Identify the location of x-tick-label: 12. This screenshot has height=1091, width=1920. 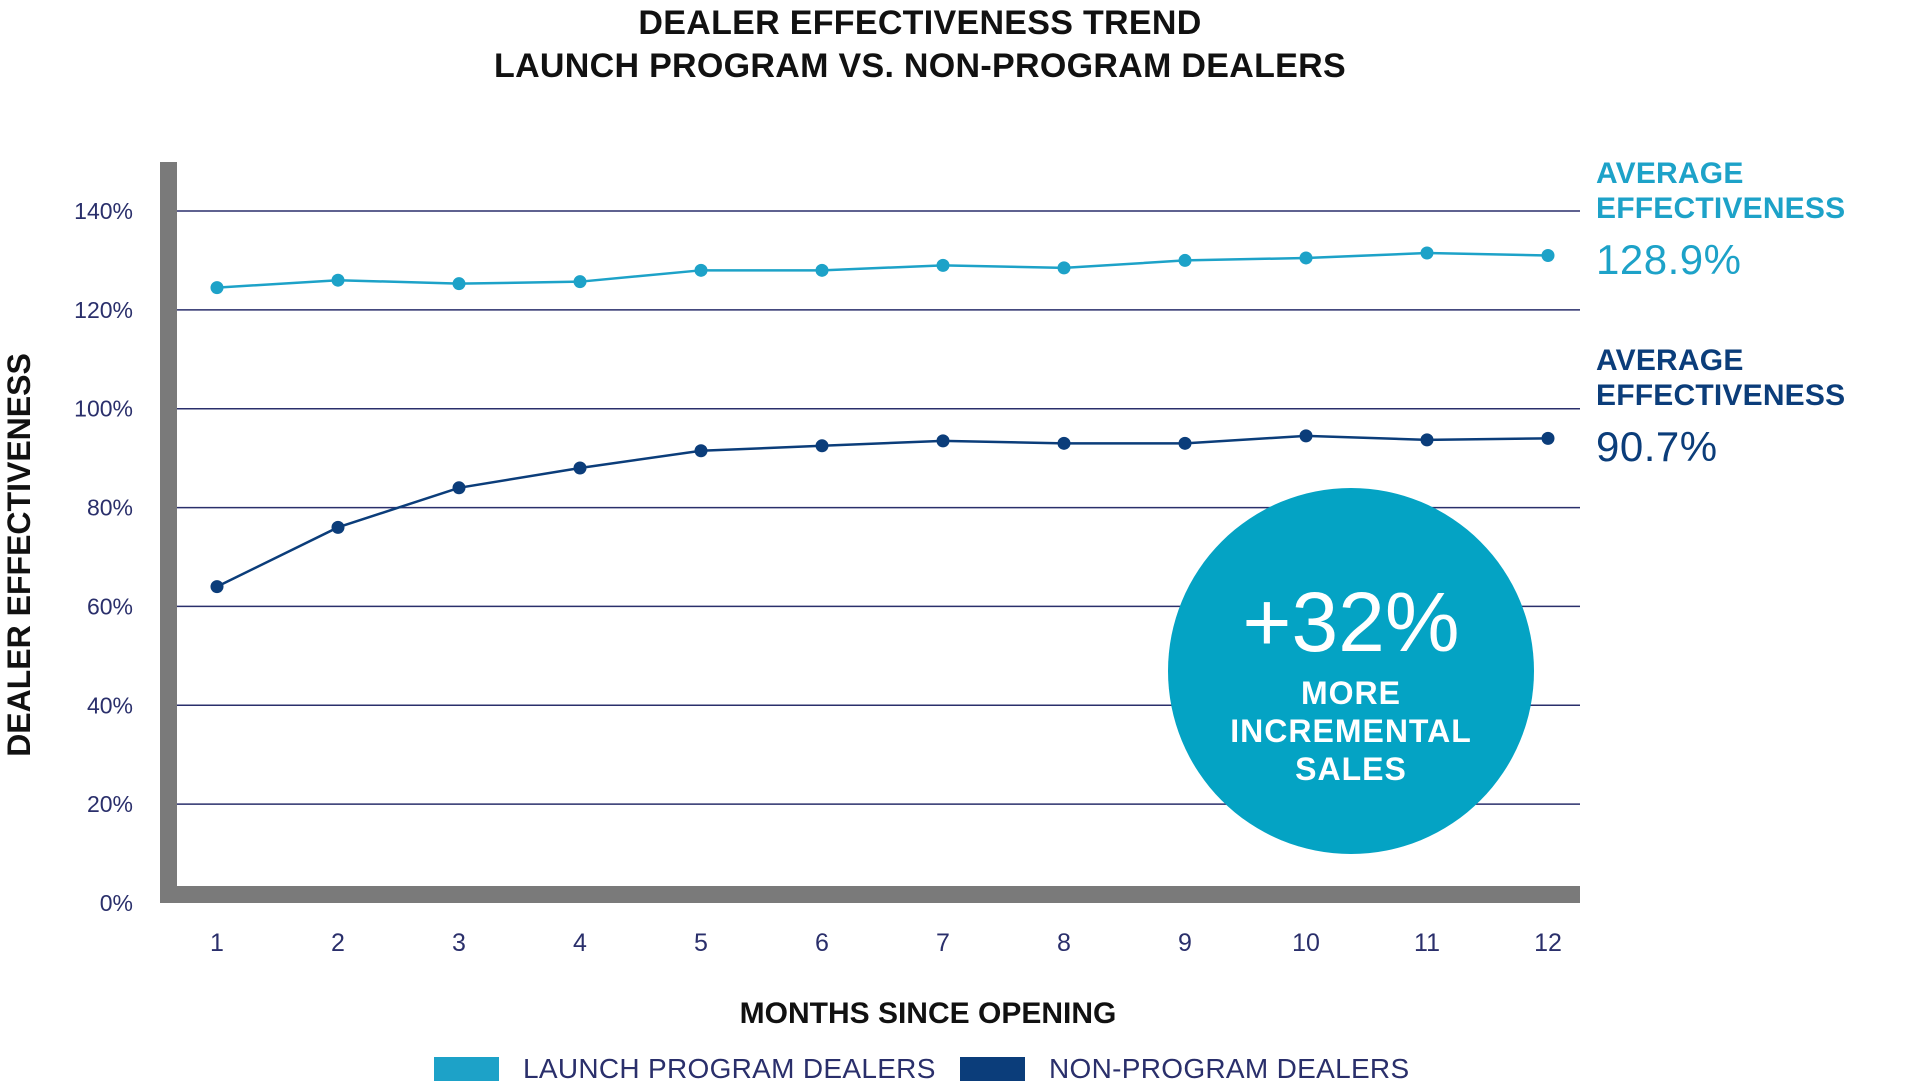
(1548, 943).